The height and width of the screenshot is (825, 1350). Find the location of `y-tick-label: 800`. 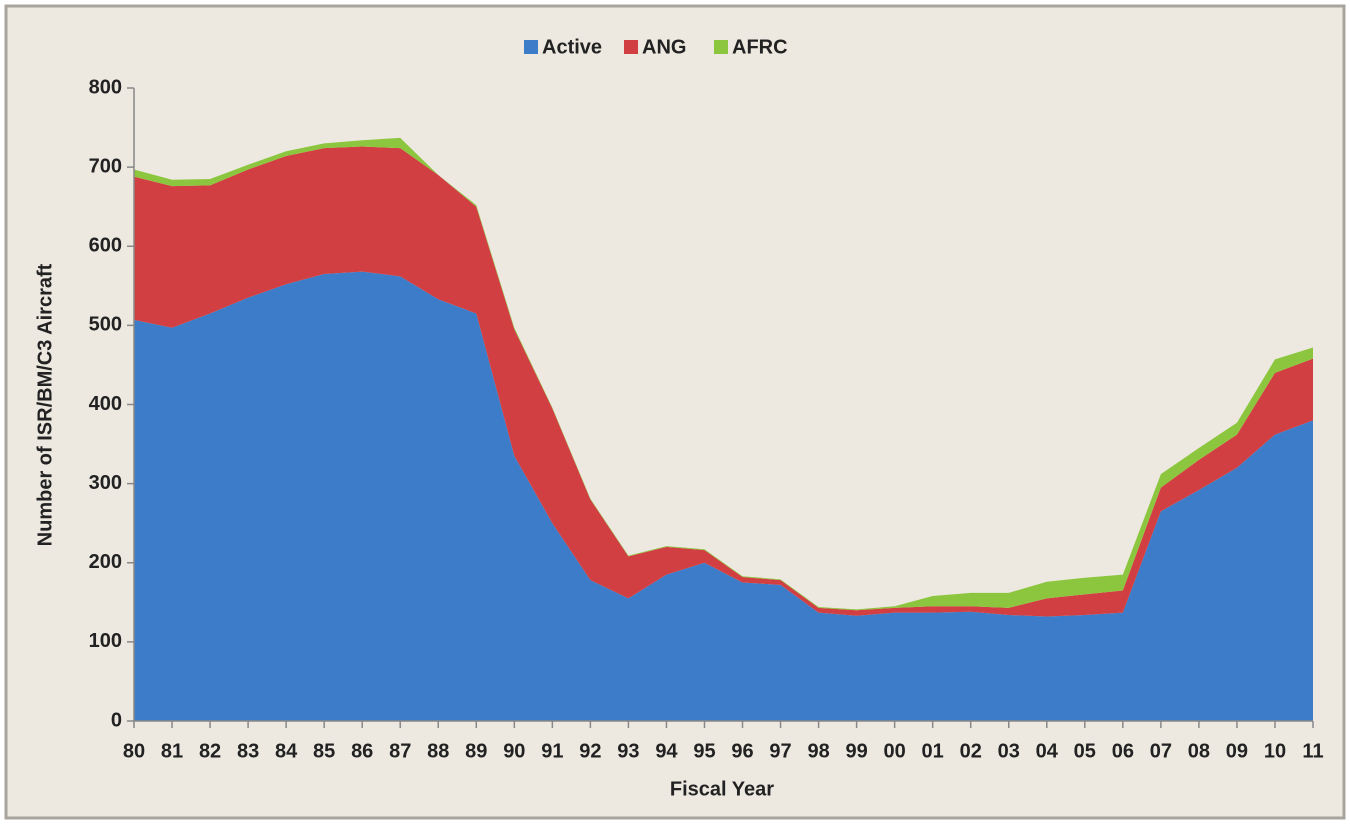

y-tick-label: 800 is located at coordinates (105, 87).